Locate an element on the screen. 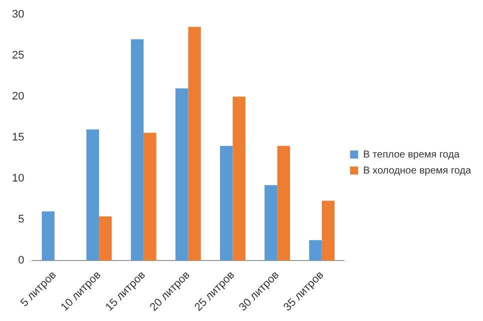 Image resolution: width=483 pixels, height=321 pixels. y-tick-label: 30 is located at coordinates (18, 14).